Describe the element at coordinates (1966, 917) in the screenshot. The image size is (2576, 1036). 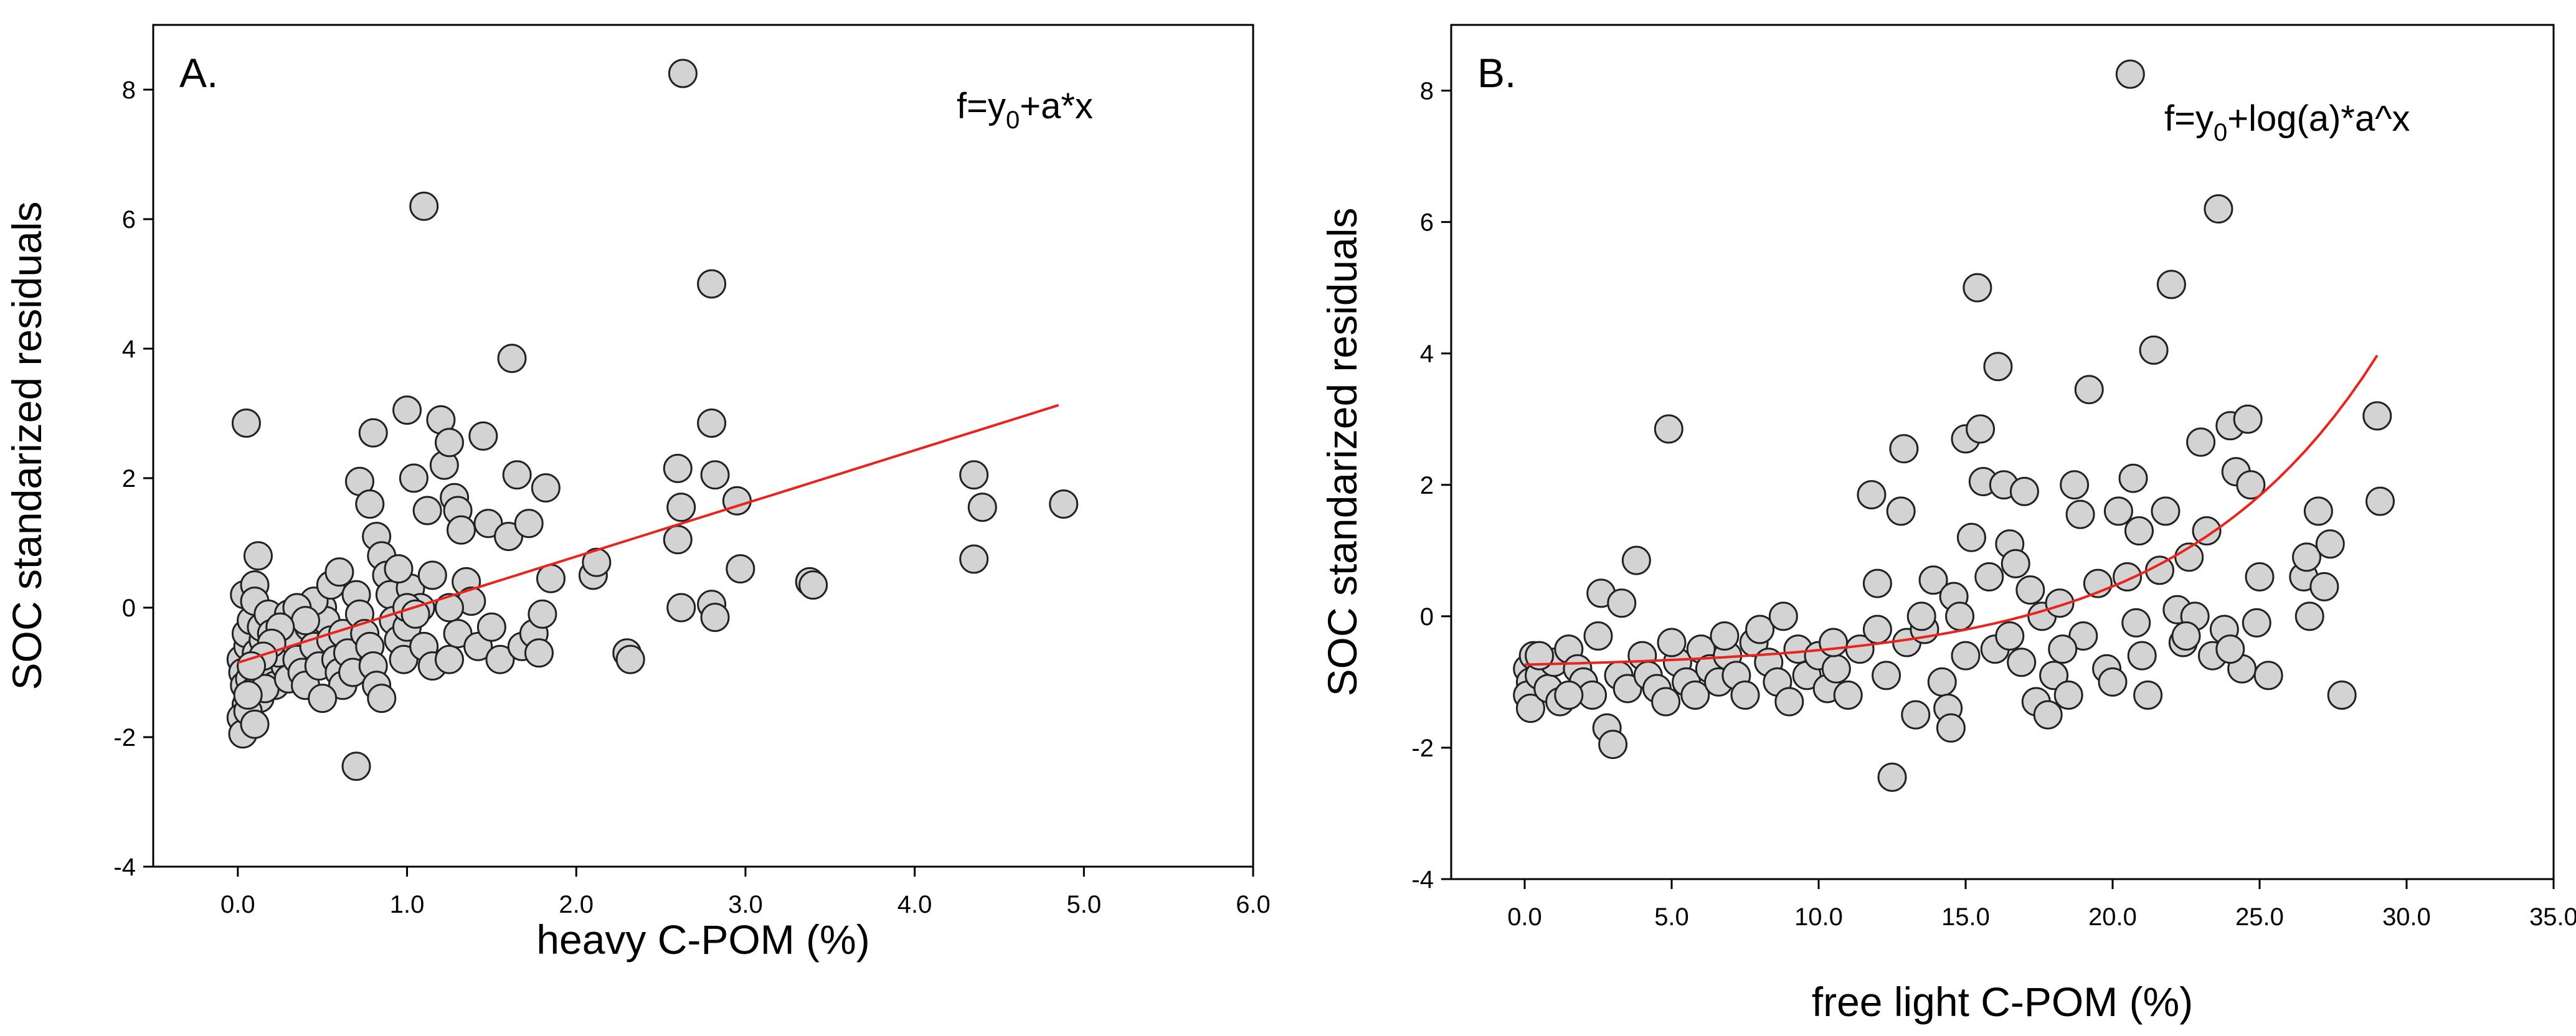
I see `x-tick-label: 15.0` at that location.